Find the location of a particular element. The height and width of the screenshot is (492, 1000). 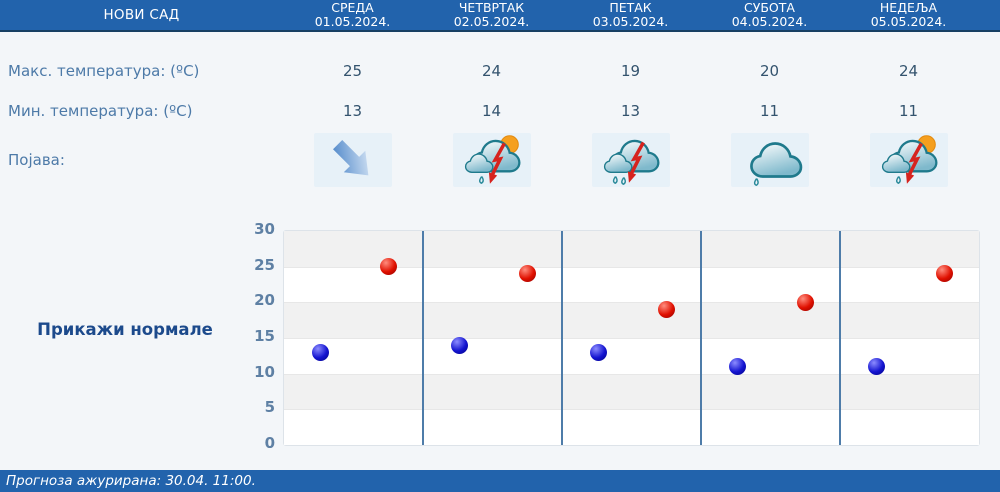

status-bar: Прогноза ажурирана: 30.04. 11:00. is located at coordinates (500, 481).